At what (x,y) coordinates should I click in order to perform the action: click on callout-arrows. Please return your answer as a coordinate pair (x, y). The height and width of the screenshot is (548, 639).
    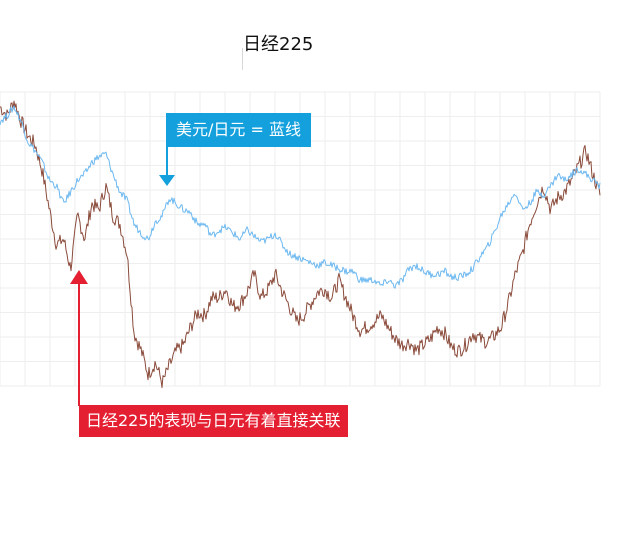
    Looking at the image, I should click on (122, 276).